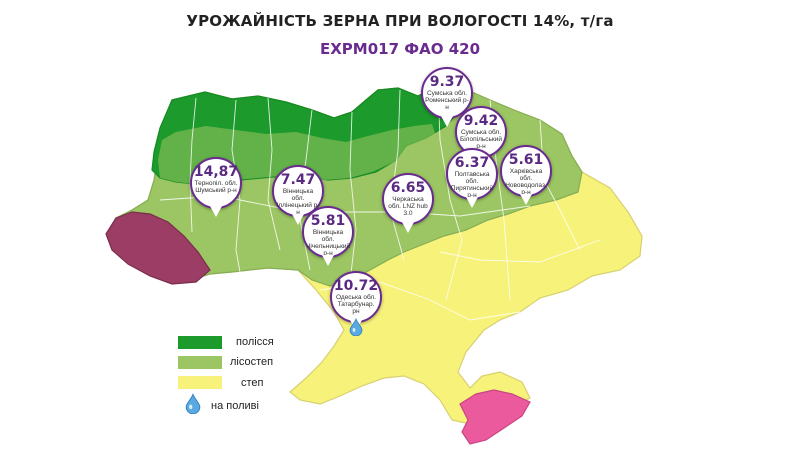  I want to click on pin-location: Харківська обл. Нововодолаз. р-н, so click(526, 182).